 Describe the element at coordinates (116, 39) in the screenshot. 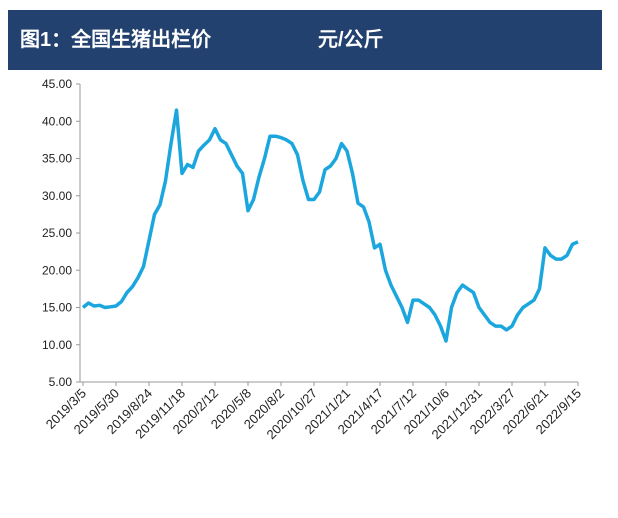

I see `chart-title: 图1：全国生猪出栏价` at that location.